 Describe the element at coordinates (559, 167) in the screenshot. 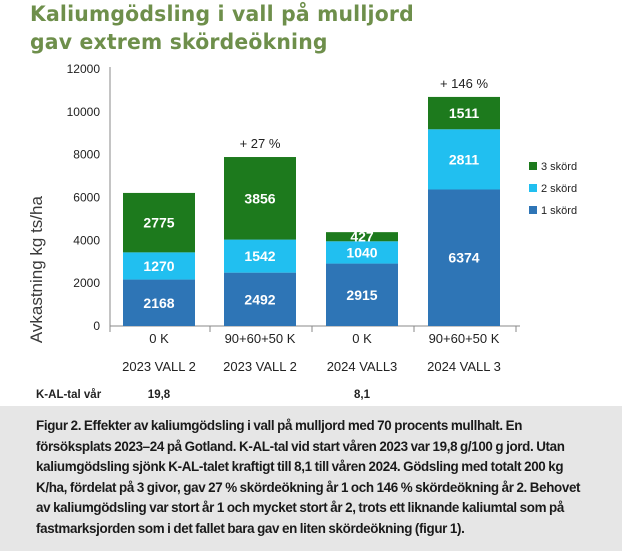

I see `legend-label: 3 skörd` at that location.